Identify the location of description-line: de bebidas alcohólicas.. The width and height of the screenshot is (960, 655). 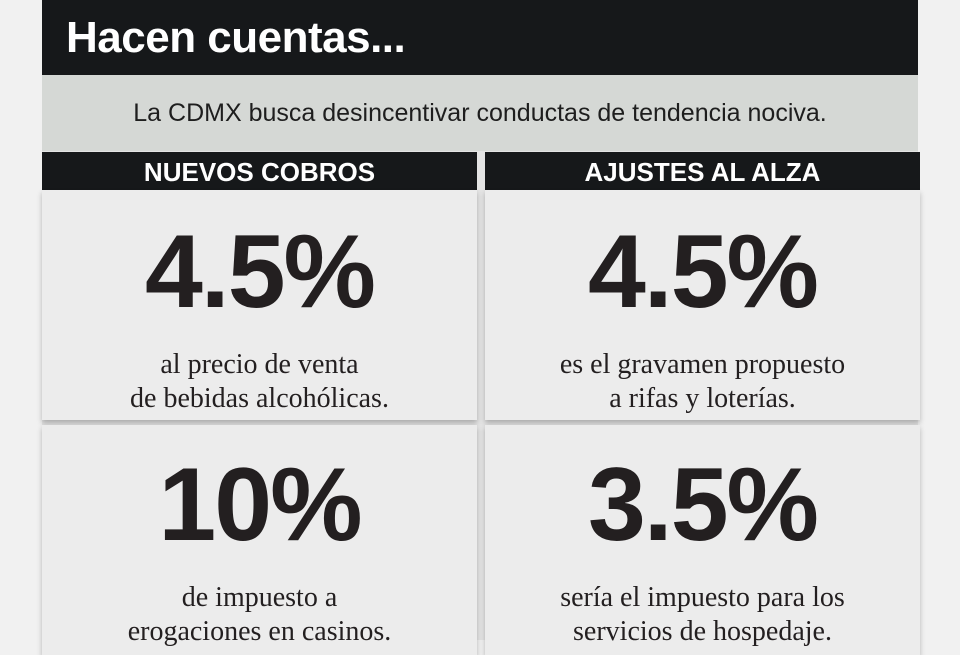
(259, 398).